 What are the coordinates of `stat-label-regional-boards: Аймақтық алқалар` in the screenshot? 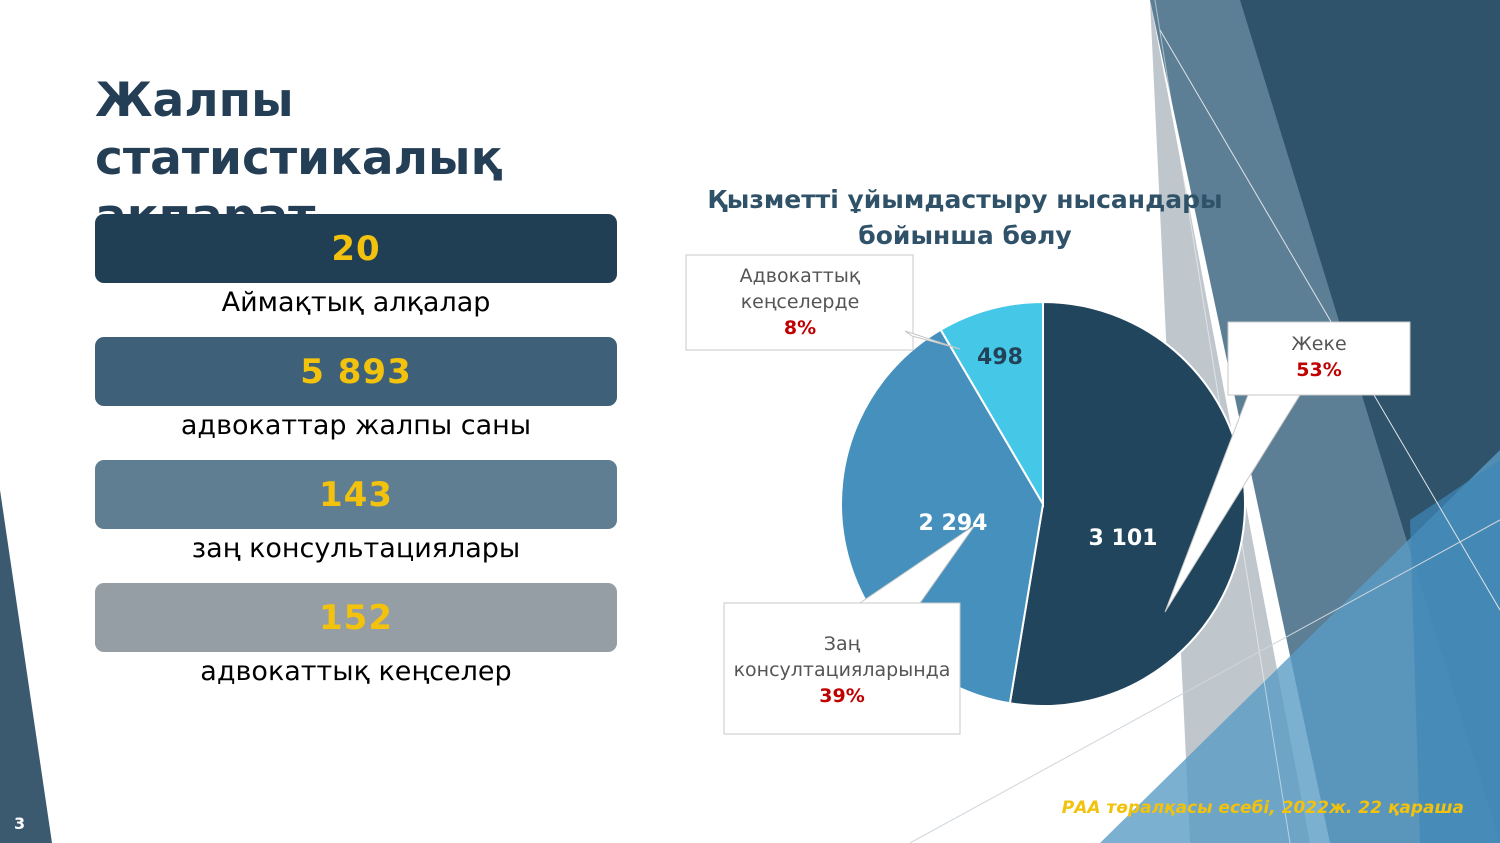 It's located at (356, 302).